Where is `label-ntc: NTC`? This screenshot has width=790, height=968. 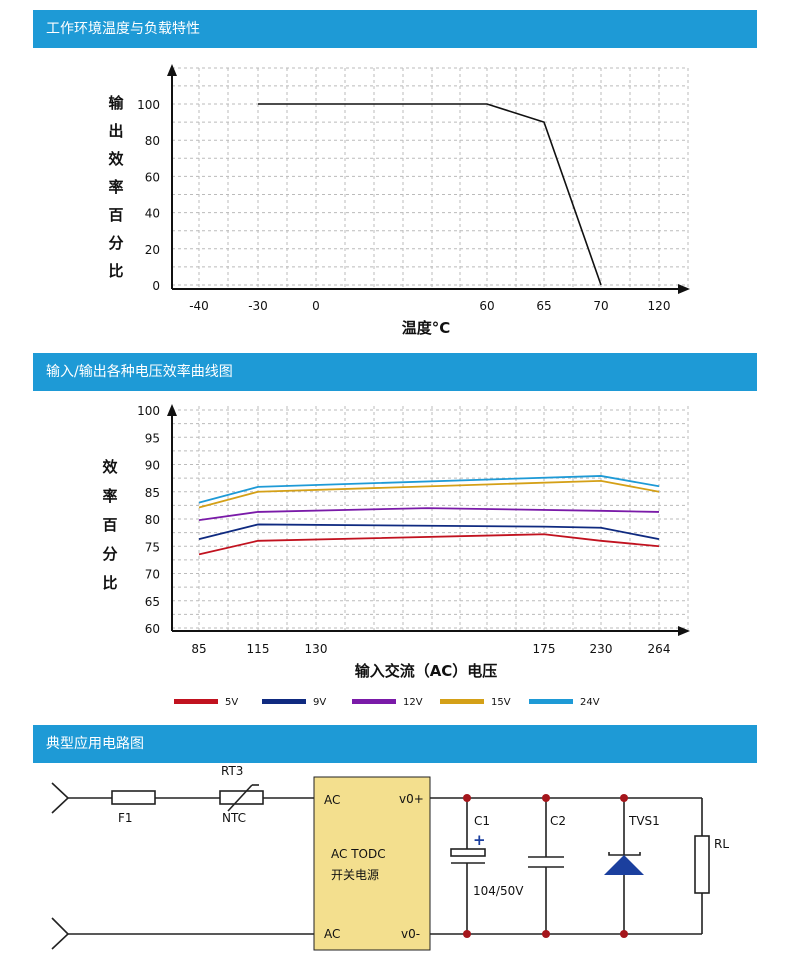
label-ntc: NTC is located at coordinates (234, 818).